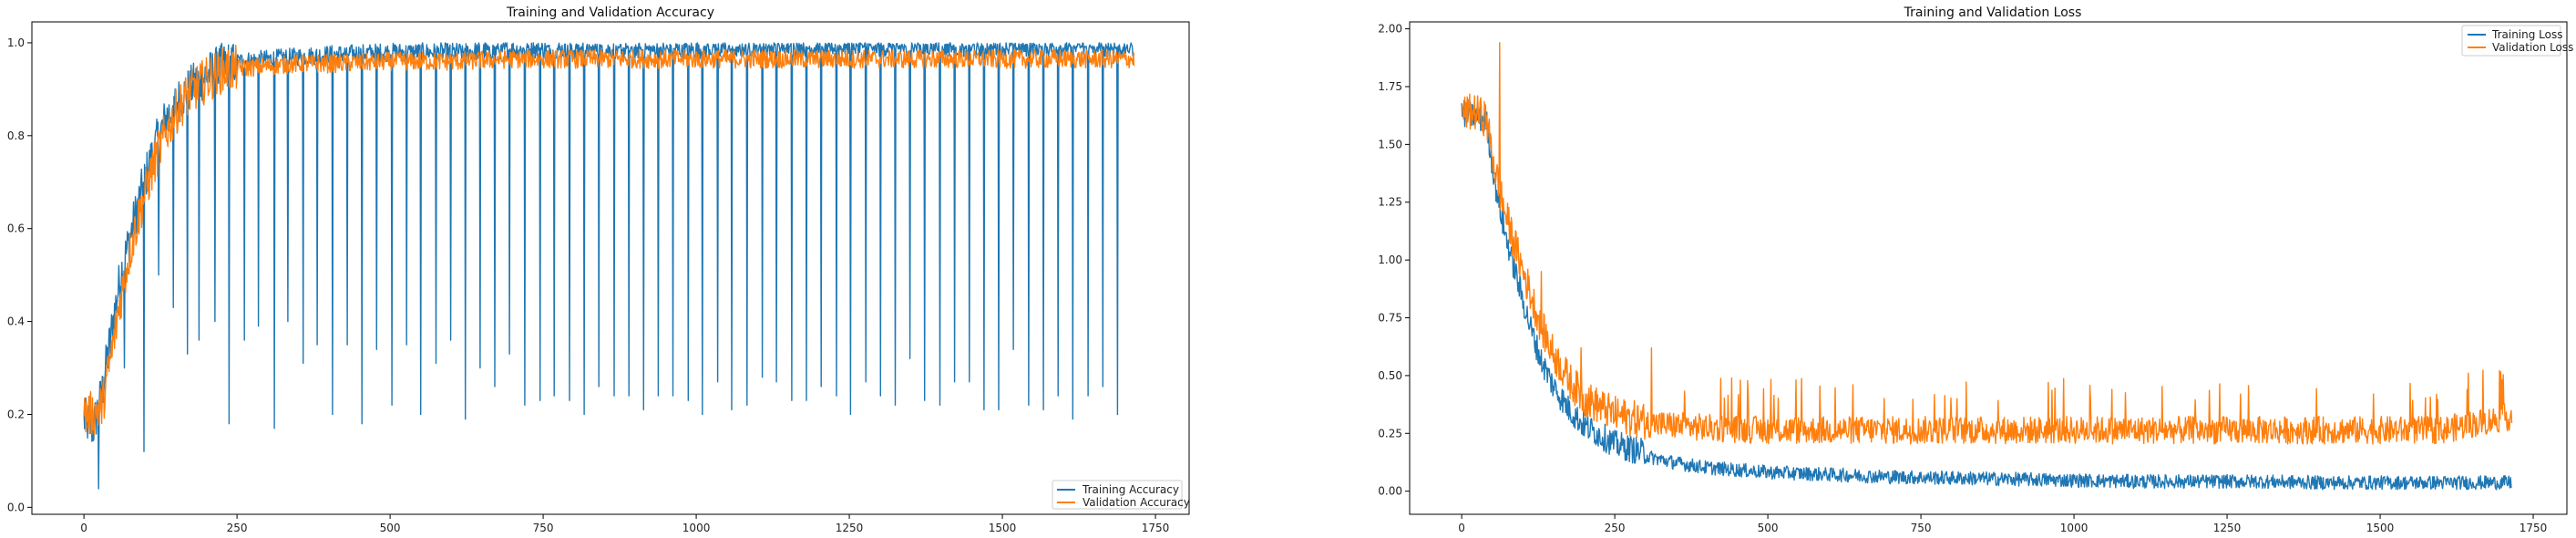 The image size is (2576, 538). I want to click on accuracy-xtick-label: 750, so click(543, 528).